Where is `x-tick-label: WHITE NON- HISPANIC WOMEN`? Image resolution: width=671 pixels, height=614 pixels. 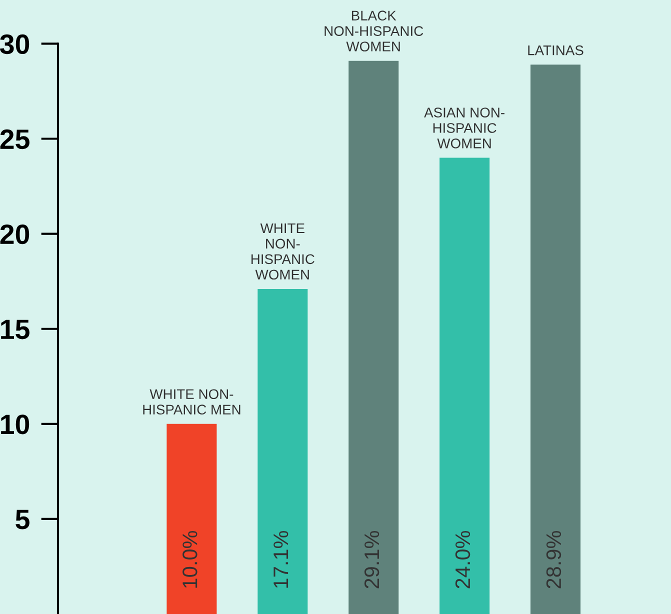
x-tick-label: WHITE NON- HISPANIC WOMEN is located at coordinates (282, 251).